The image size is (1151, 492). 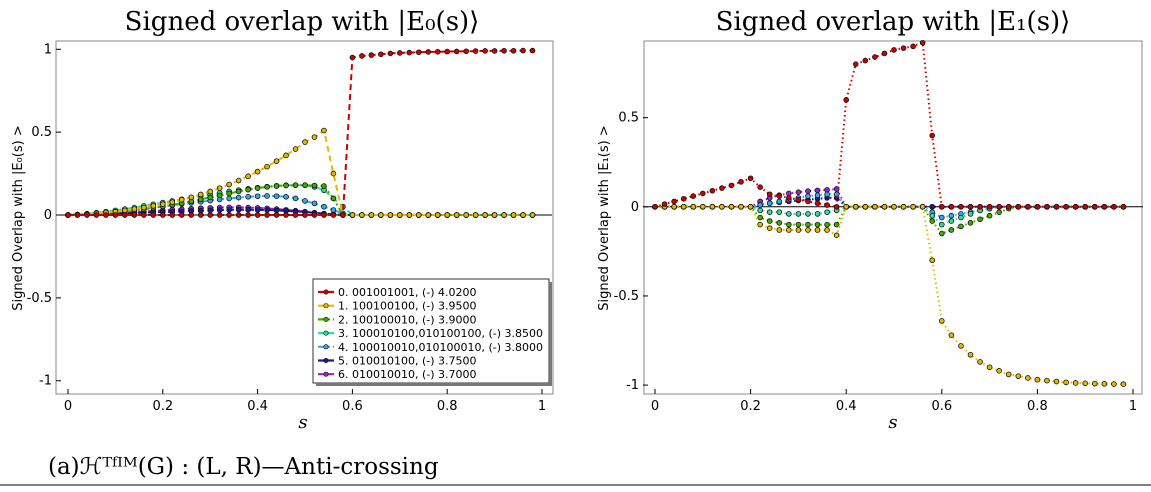 What do you see at coordinates (893, 22) in the screenshot?
I see `right-chart-title: Signed overlap with |E₁(s)⟩` at bounding box center [893, 22].